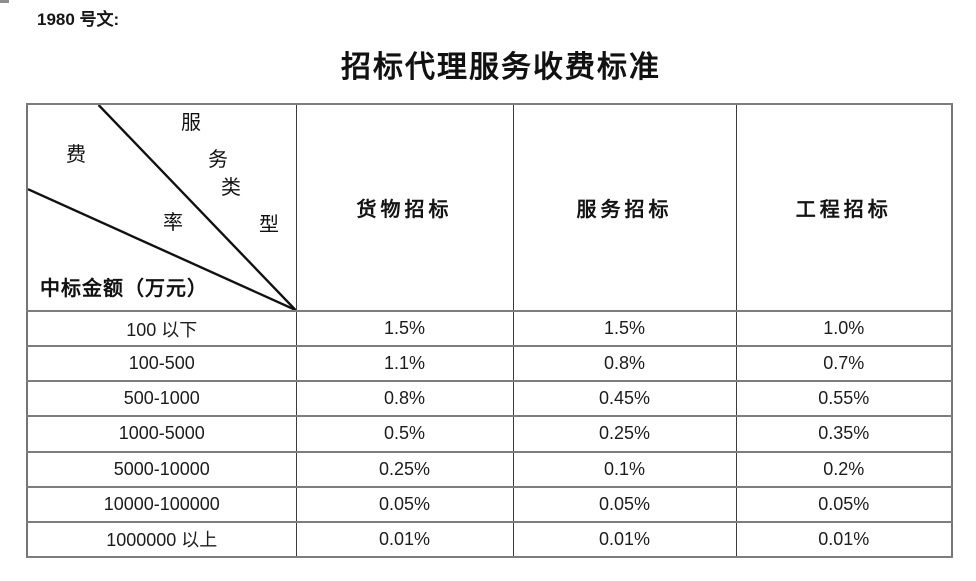 The height and width of the screenshot is (581, 976). Describe the element at coordinates (404, 539) in the screenshot. I see `rate-cell-goods: 0.01%` at that location.